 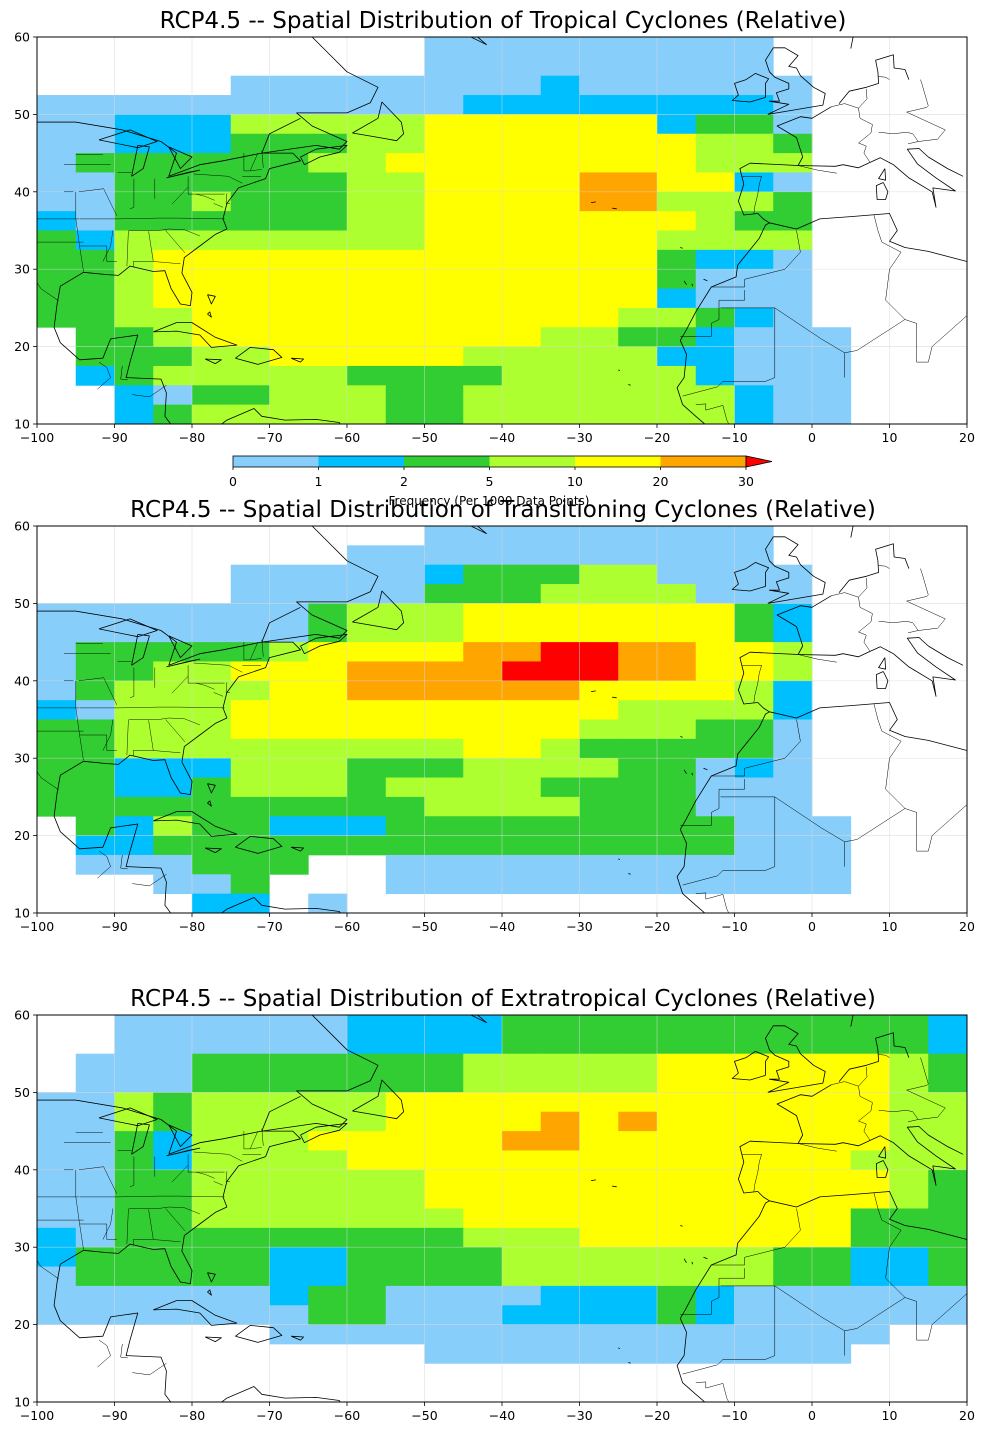 What do you see at coordinates (618, 461) in the screenshot?
I see `colorbar-bin` at bounding box center [618, 461].